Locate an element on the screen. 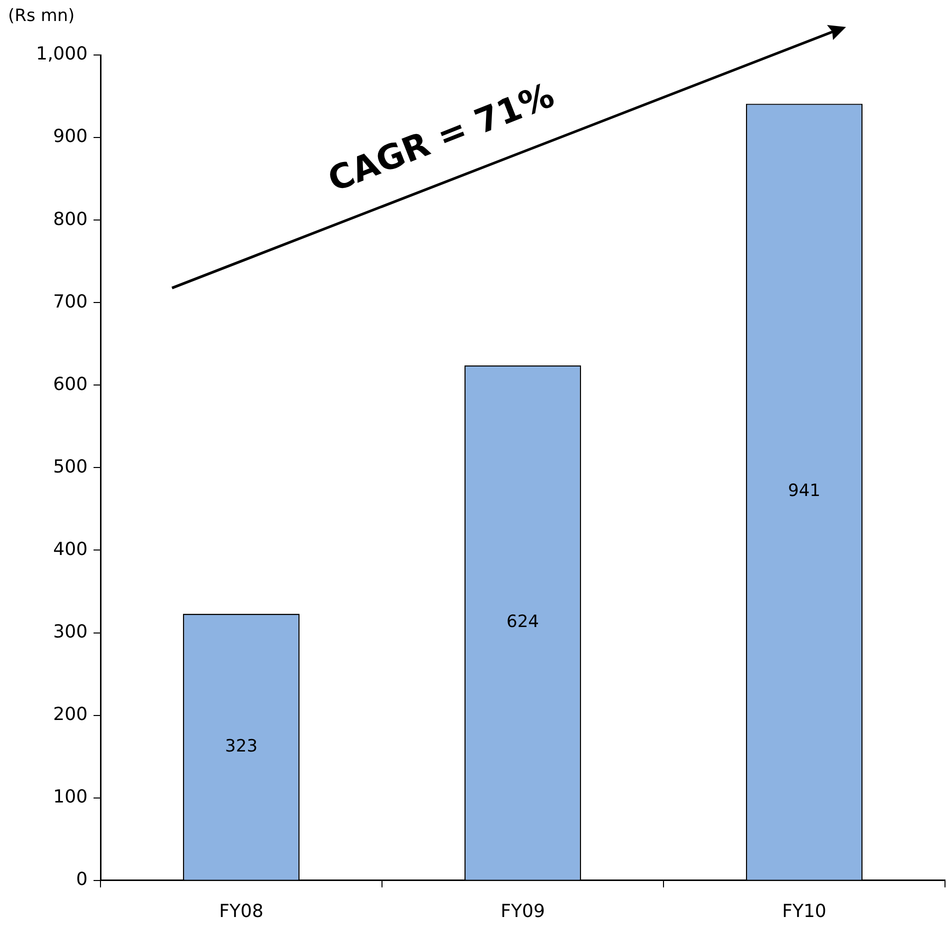 The height and width of the screenshot is (947, 947). y-tick-label: 1,000 is located at coordinates (62, 54).